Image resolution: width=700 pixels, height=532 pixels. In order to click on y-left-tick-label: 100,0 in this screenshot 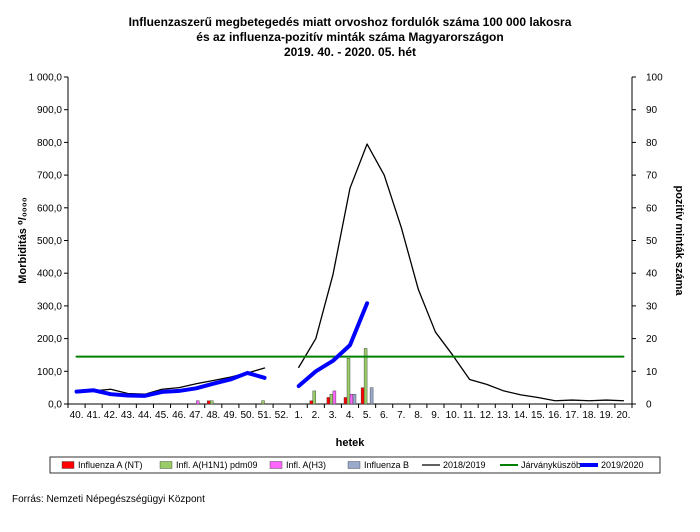, I will do `click(49, 372)`.